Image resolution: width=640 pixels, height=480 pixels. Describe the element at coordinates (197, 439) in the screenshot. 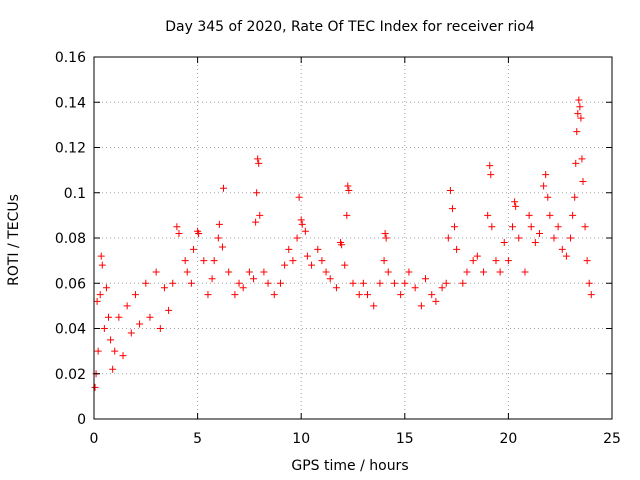

I see `x-tick-label: 5` at that location.